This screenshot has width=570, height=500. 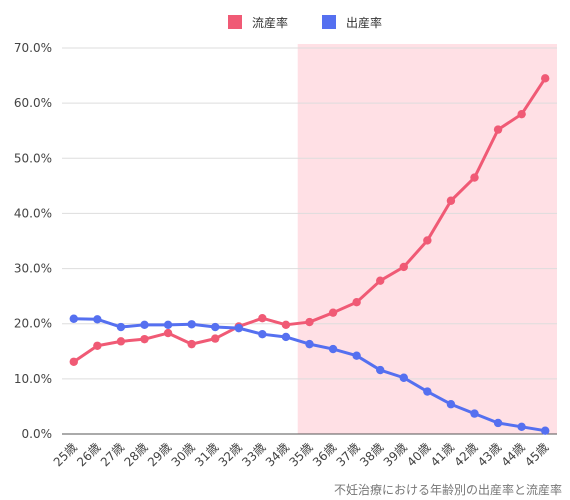 What do you see at coordinates (395, 454) in the screenshot?
I see `x-tick-label: 39歳` at bounding box center [395, 454].